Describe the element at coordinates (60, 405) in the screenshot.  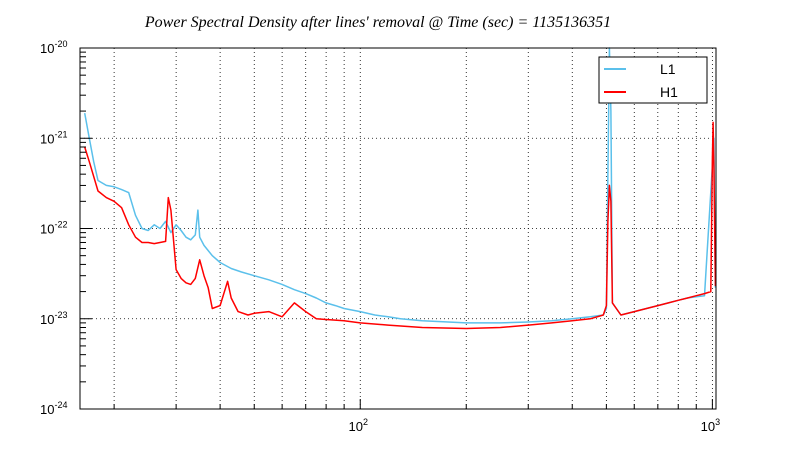
I see `y-tick-exp: -24` at that location.